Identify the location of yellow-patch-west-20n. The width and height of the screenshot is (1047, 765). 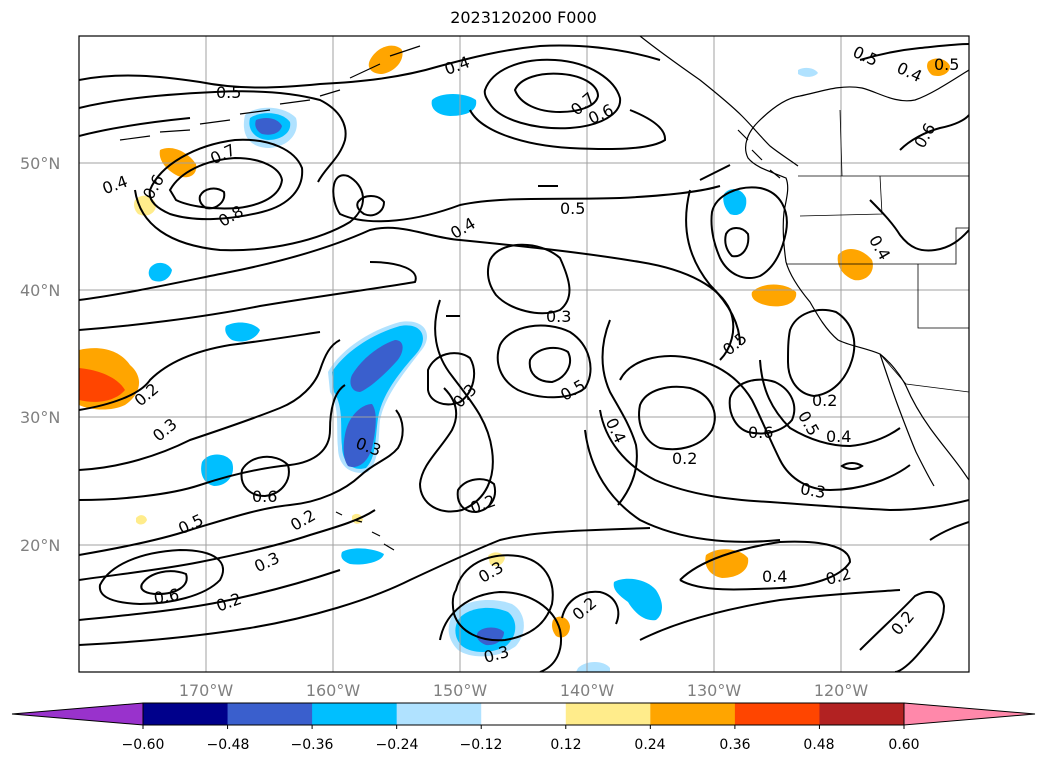
(141, 520).